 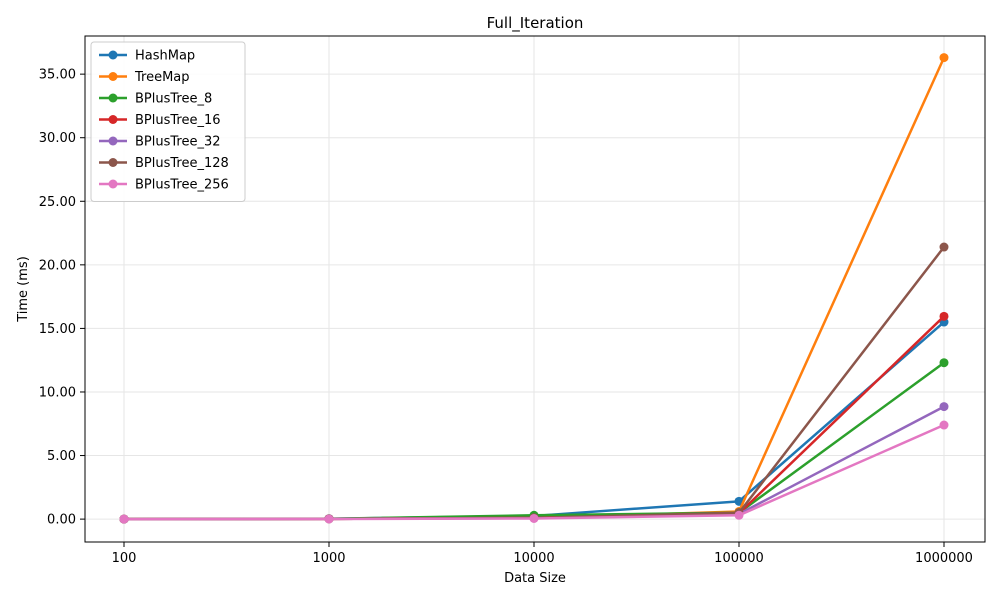 I want to click on legend-item: BPlusTree_8, so click(x=155, y=99).